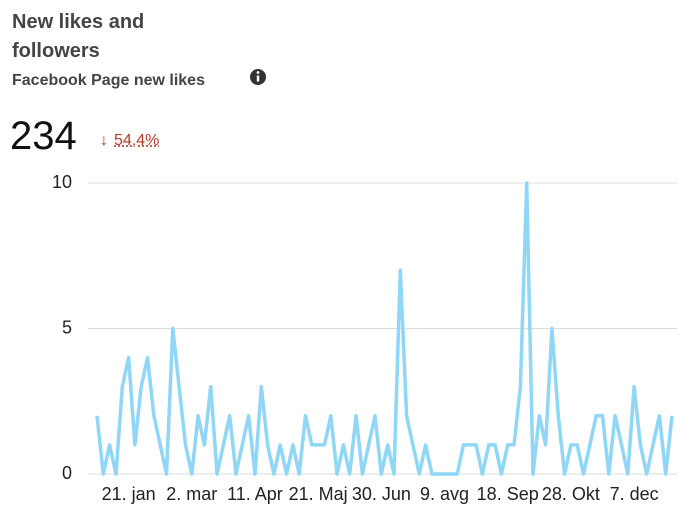 The width and height of the screenshot is (677, 507). I want to click on x-tick-label: 11. Apr, so click(255, 494).